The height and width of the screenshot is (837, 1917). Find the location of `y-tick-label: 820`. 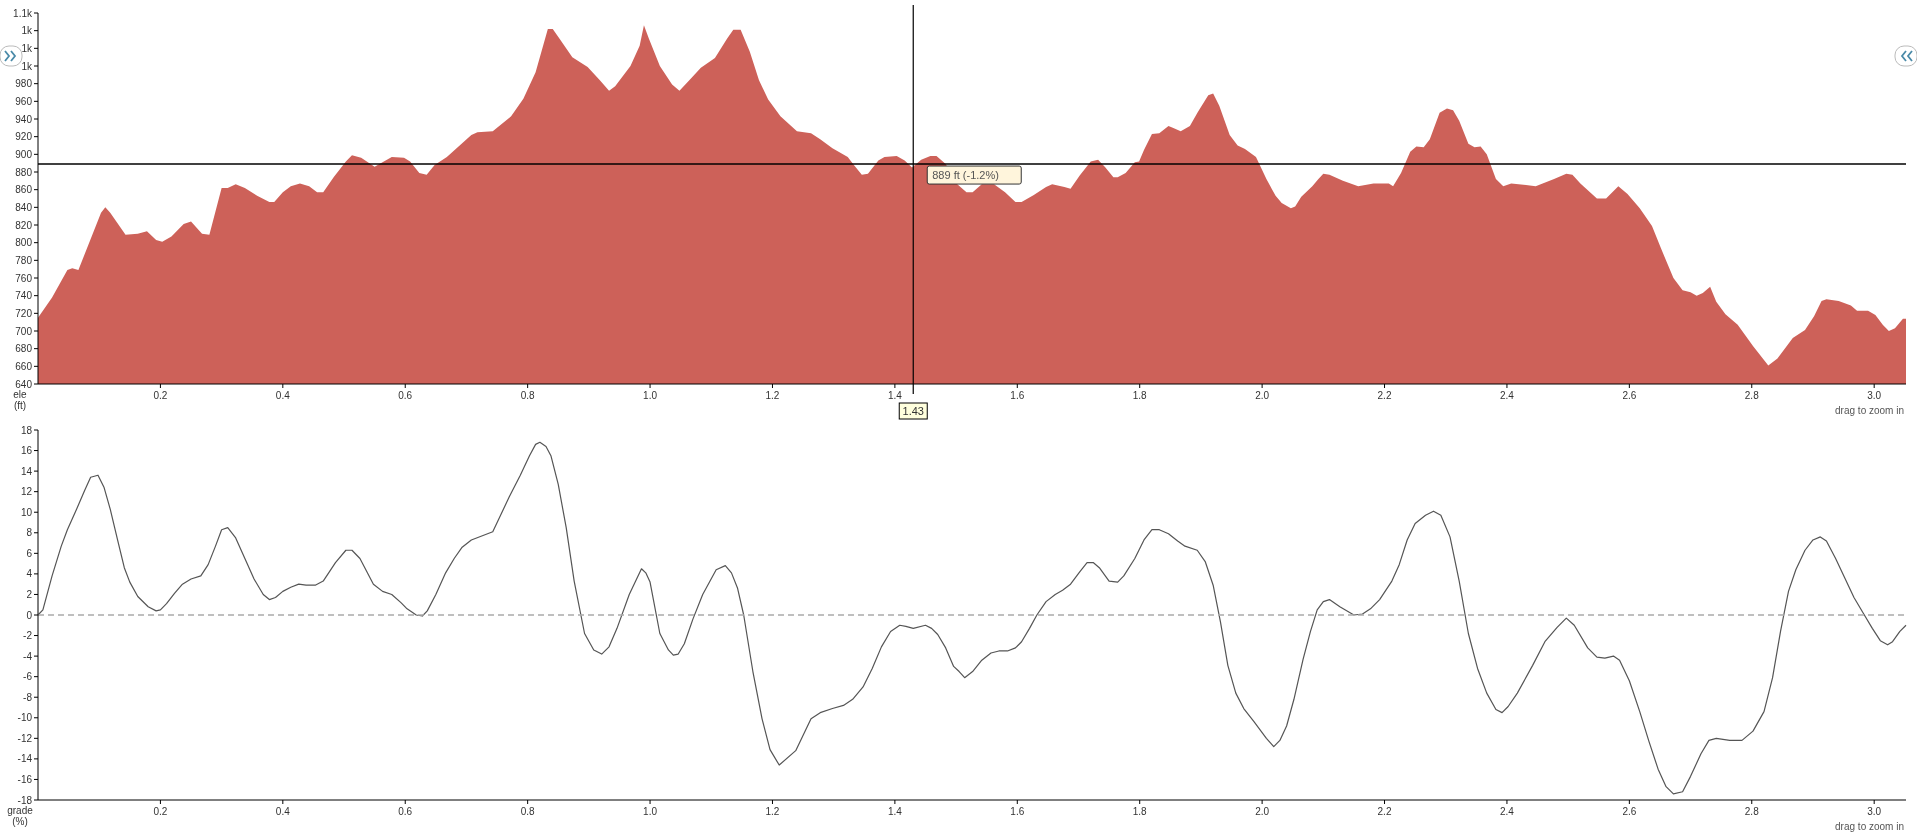

y-tick-label: 820 is located at coordinates (24, 225).